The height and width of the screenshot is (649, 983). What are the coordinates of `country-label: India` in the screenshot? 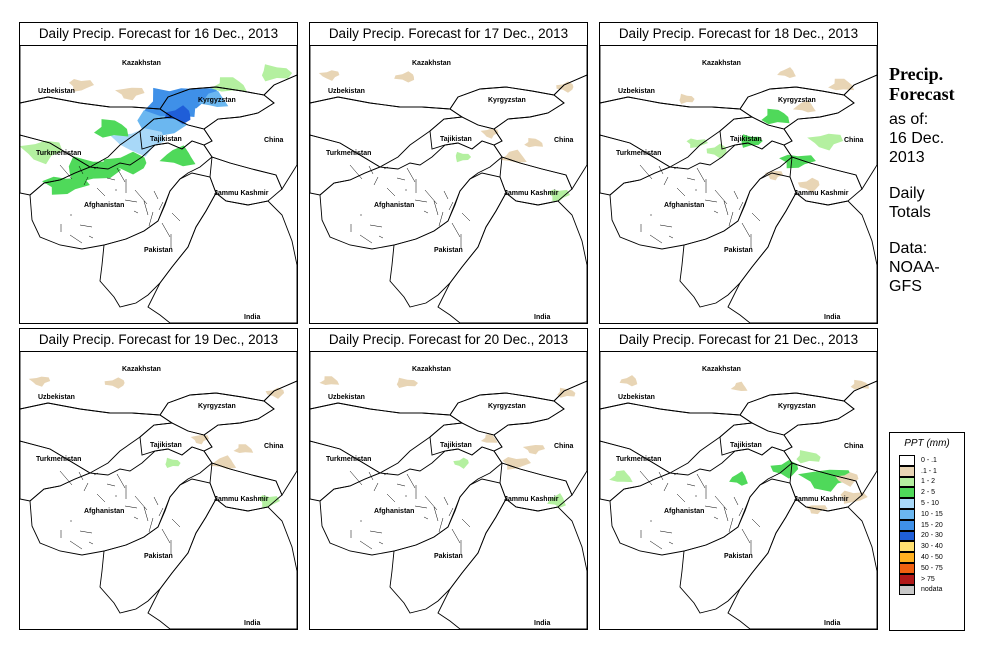 It's located at (252, 623).